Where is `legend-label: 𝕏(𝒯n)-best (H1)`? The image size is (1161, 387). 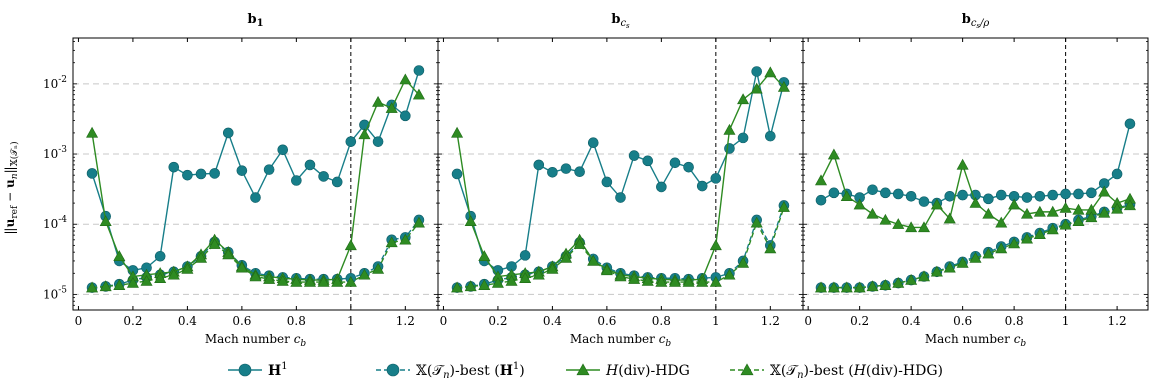
legend-label: 𝕏(𝒯n)-best (H1) is located at coordinates (470, 371).